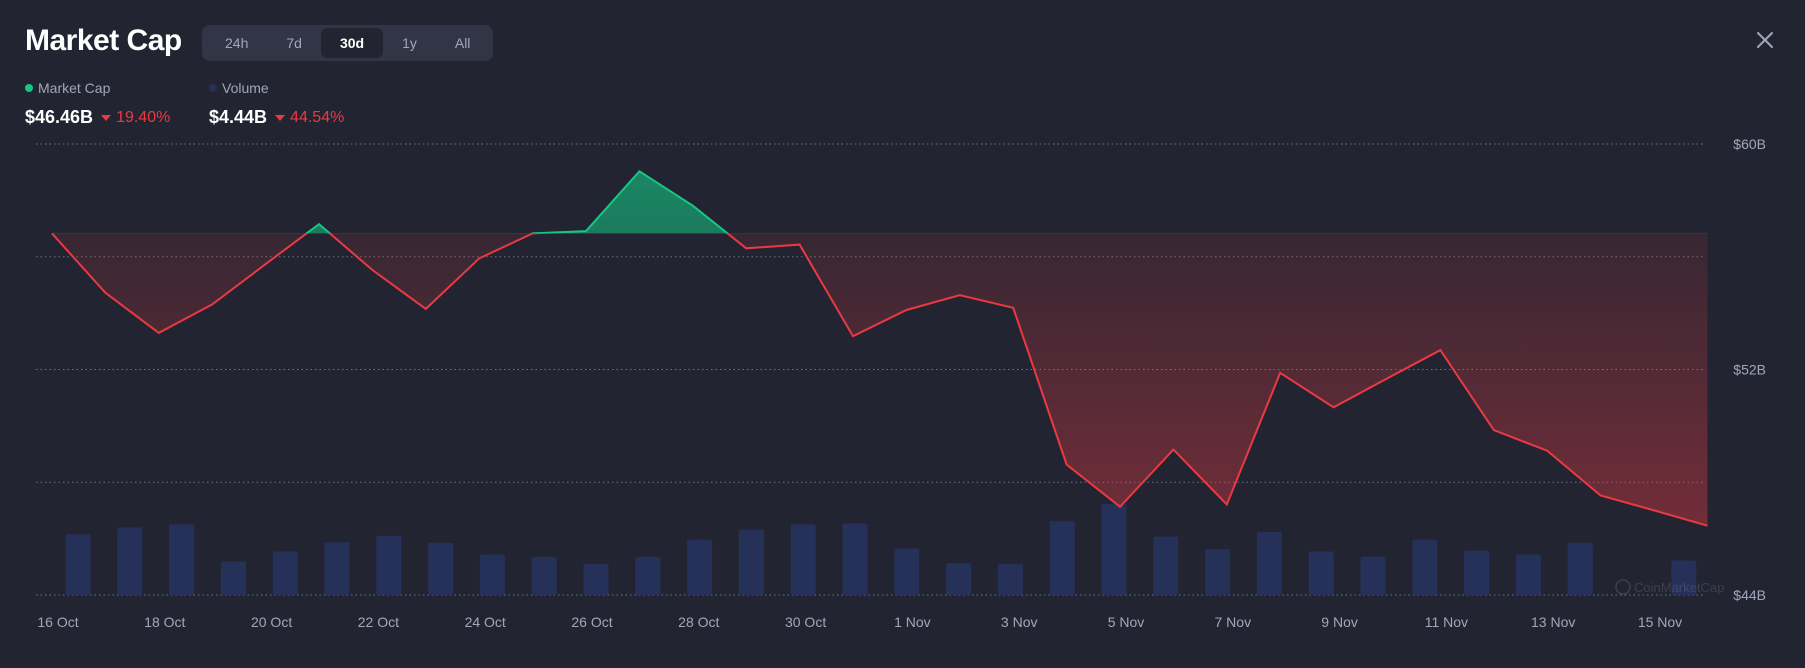  What do you see at coordinates (1749, 370) in the screenshot?
I see `y-tick-label: $52B` at bounding box center [1749, 370].